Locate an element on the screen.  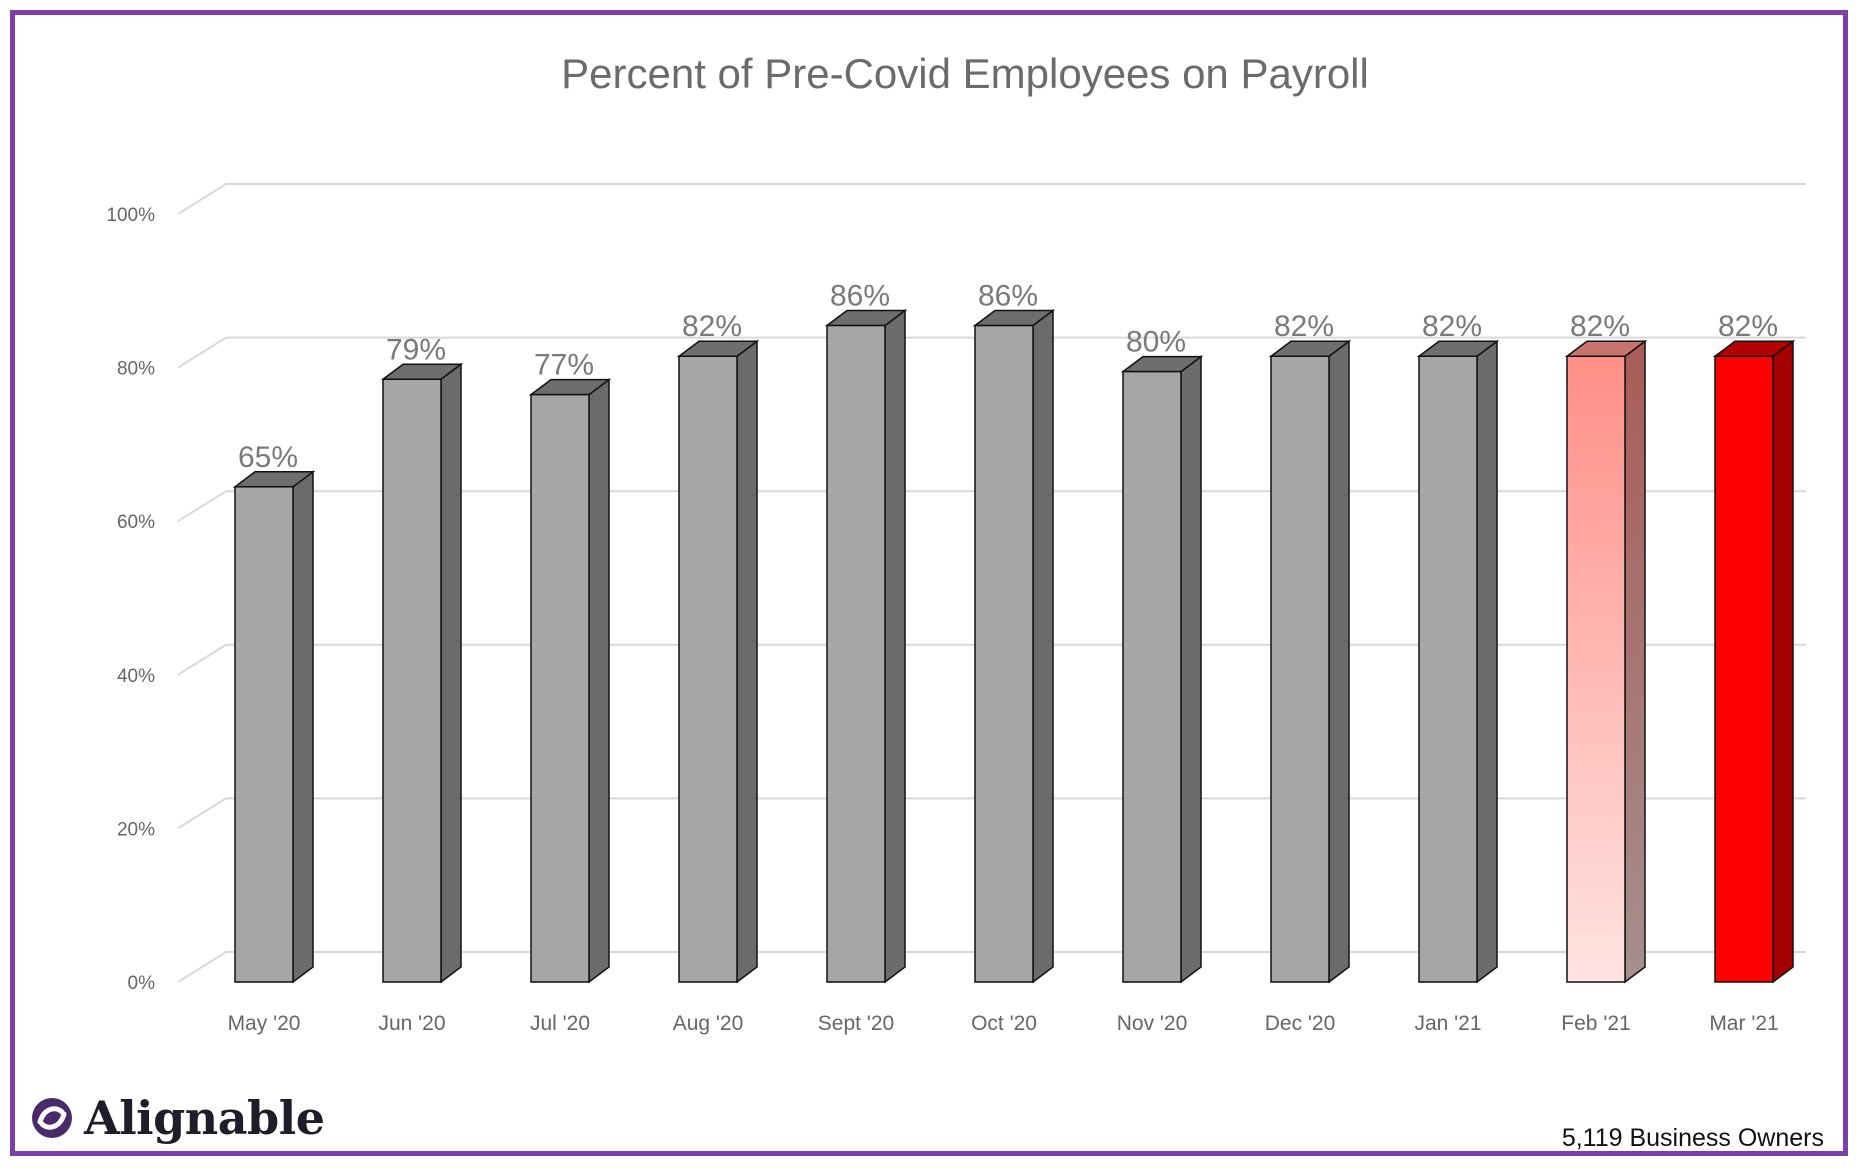
x-tick-label: Mar '21 is located at coordinates (1743, 1023).